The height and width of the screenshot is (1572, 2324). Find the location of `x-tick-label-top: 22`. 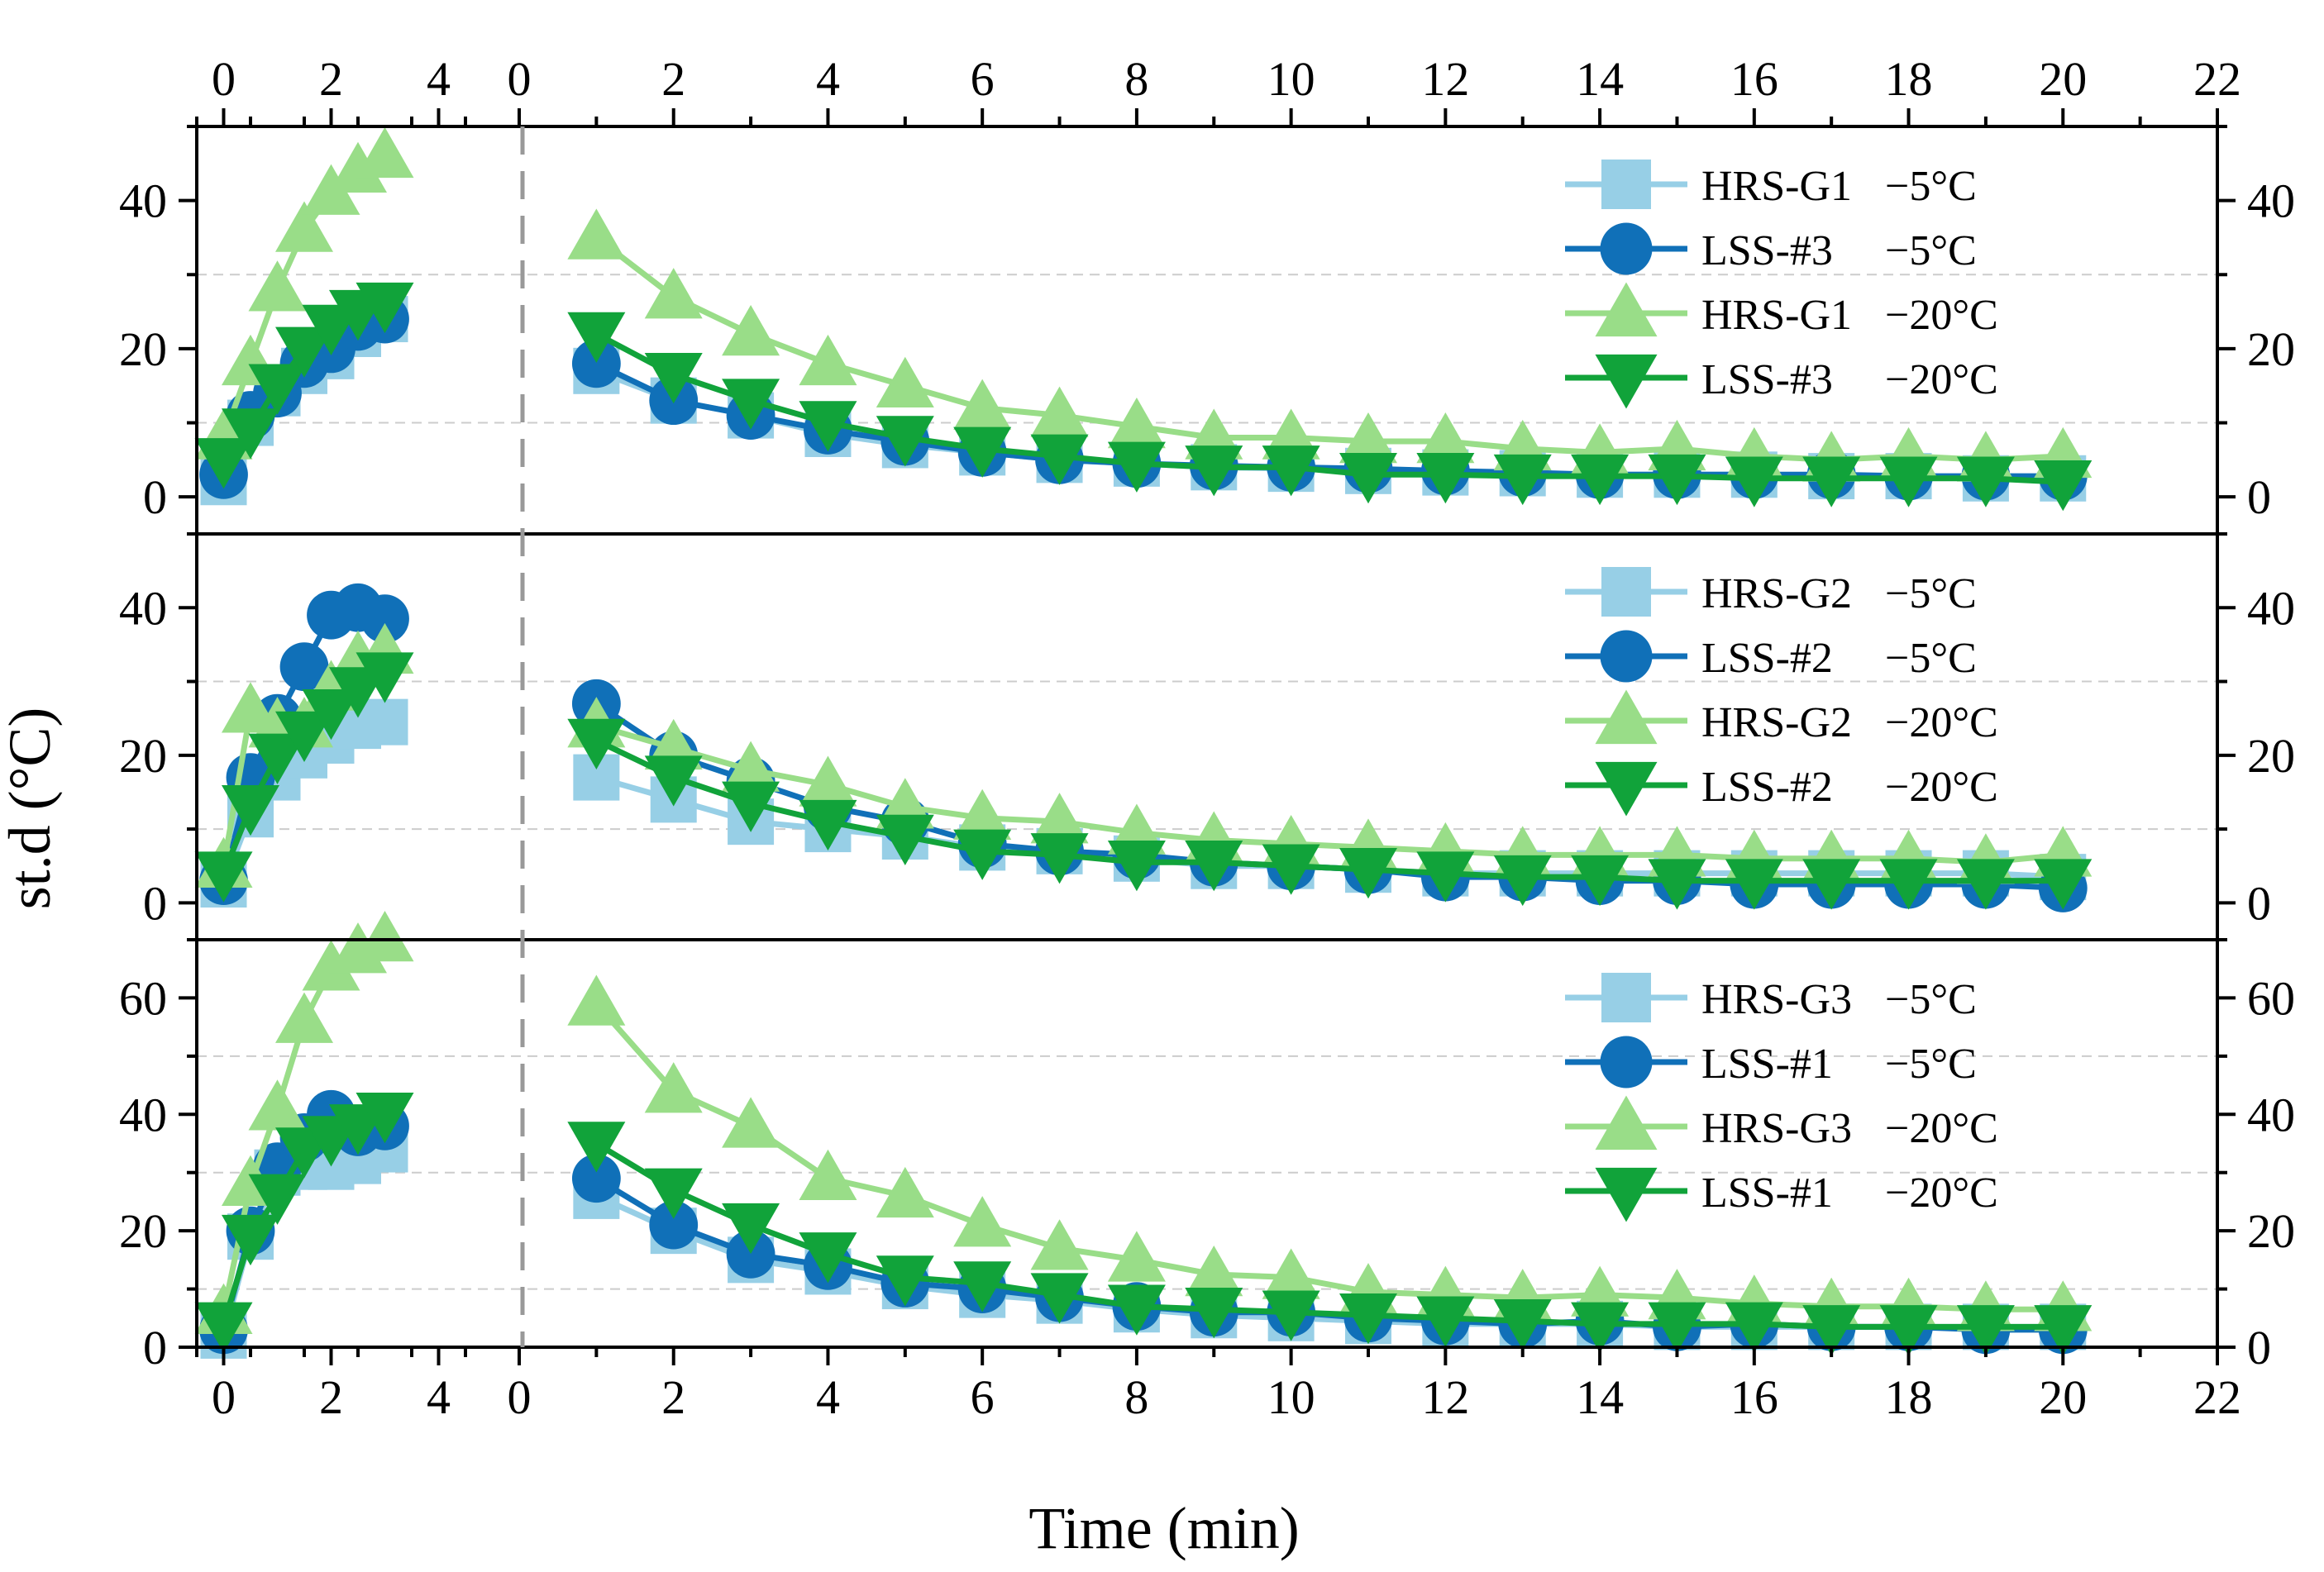

x-tick-label-top: 22 is located at coordinates (2217, 79).